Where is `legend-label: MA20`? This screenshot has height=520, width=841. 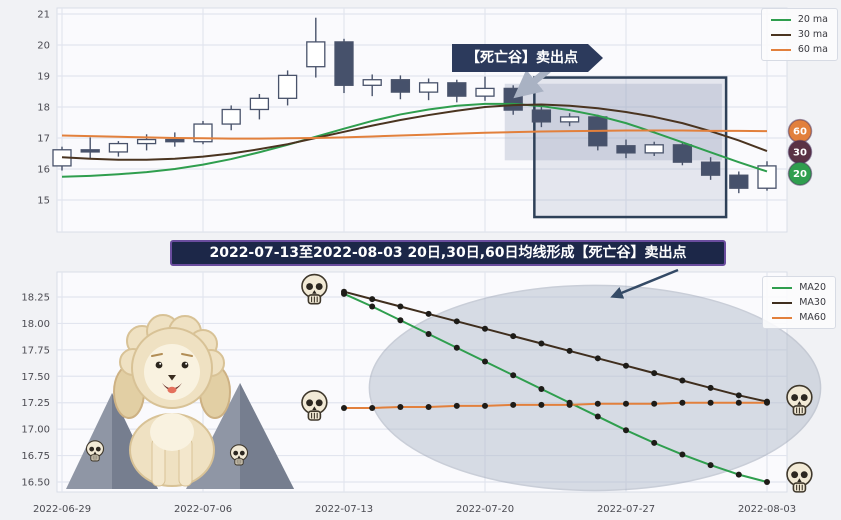 legend-label: MA20 is located at coordinates (812, 287).